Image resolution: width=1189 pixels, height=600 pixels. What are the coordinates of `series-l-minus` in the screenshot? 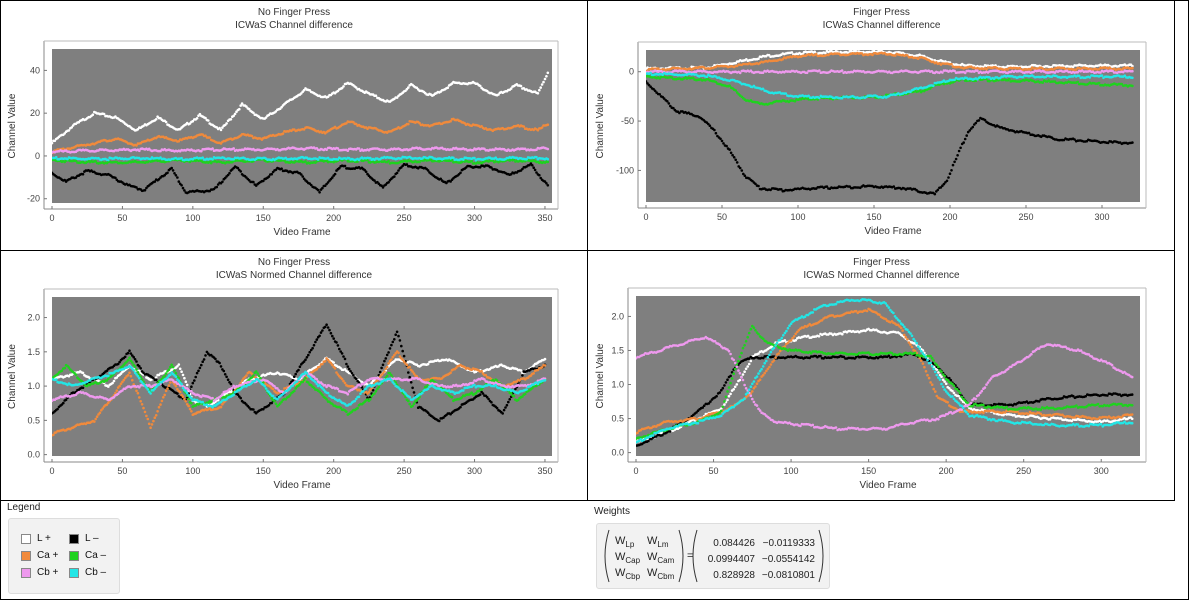 It's located at (301, 178).